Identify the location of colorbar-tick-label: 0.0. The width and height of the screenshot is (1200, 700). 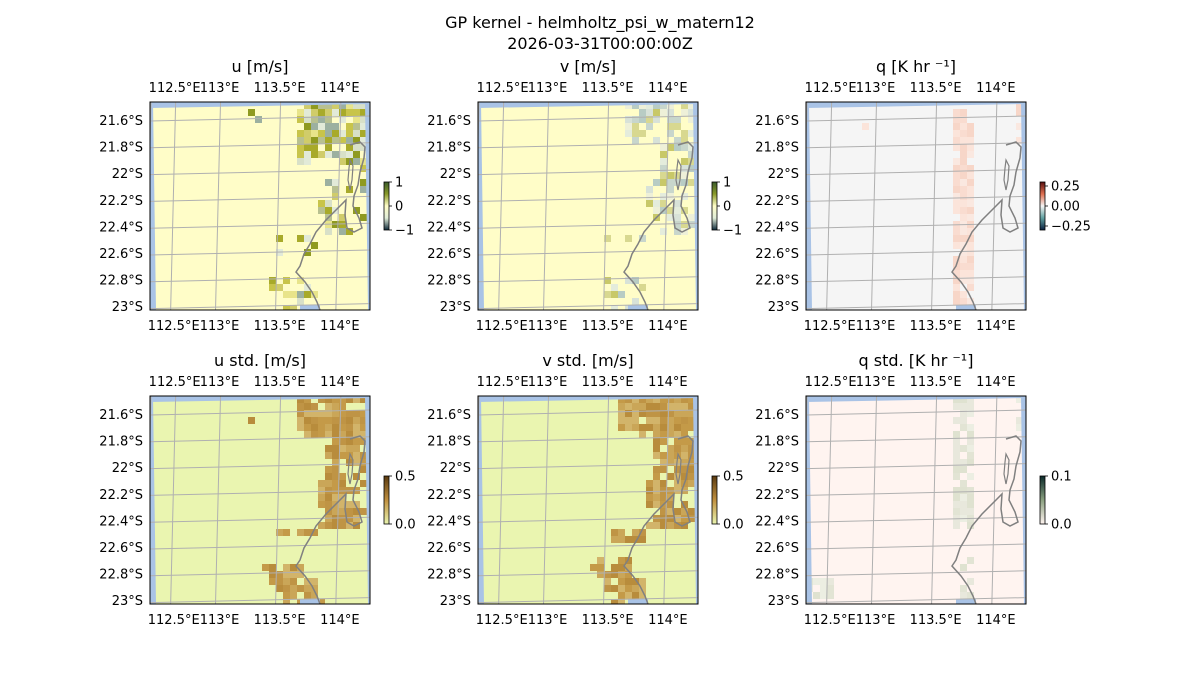
(405, 525).